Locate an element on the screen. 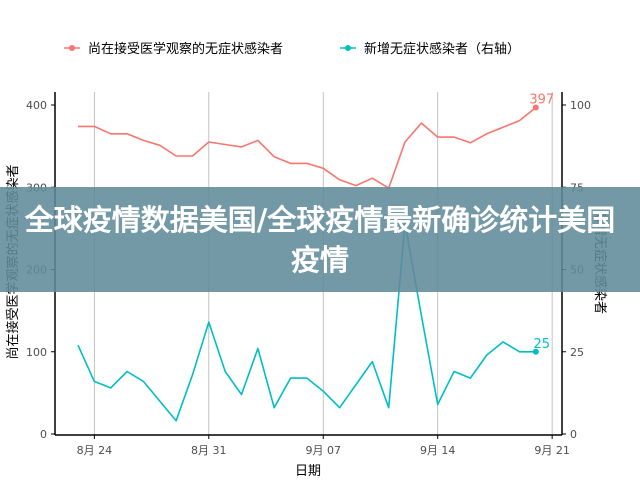 This screenshot has height=480, width=640. x-tick-label: 9月 14 is located at coordinates (438, 450).